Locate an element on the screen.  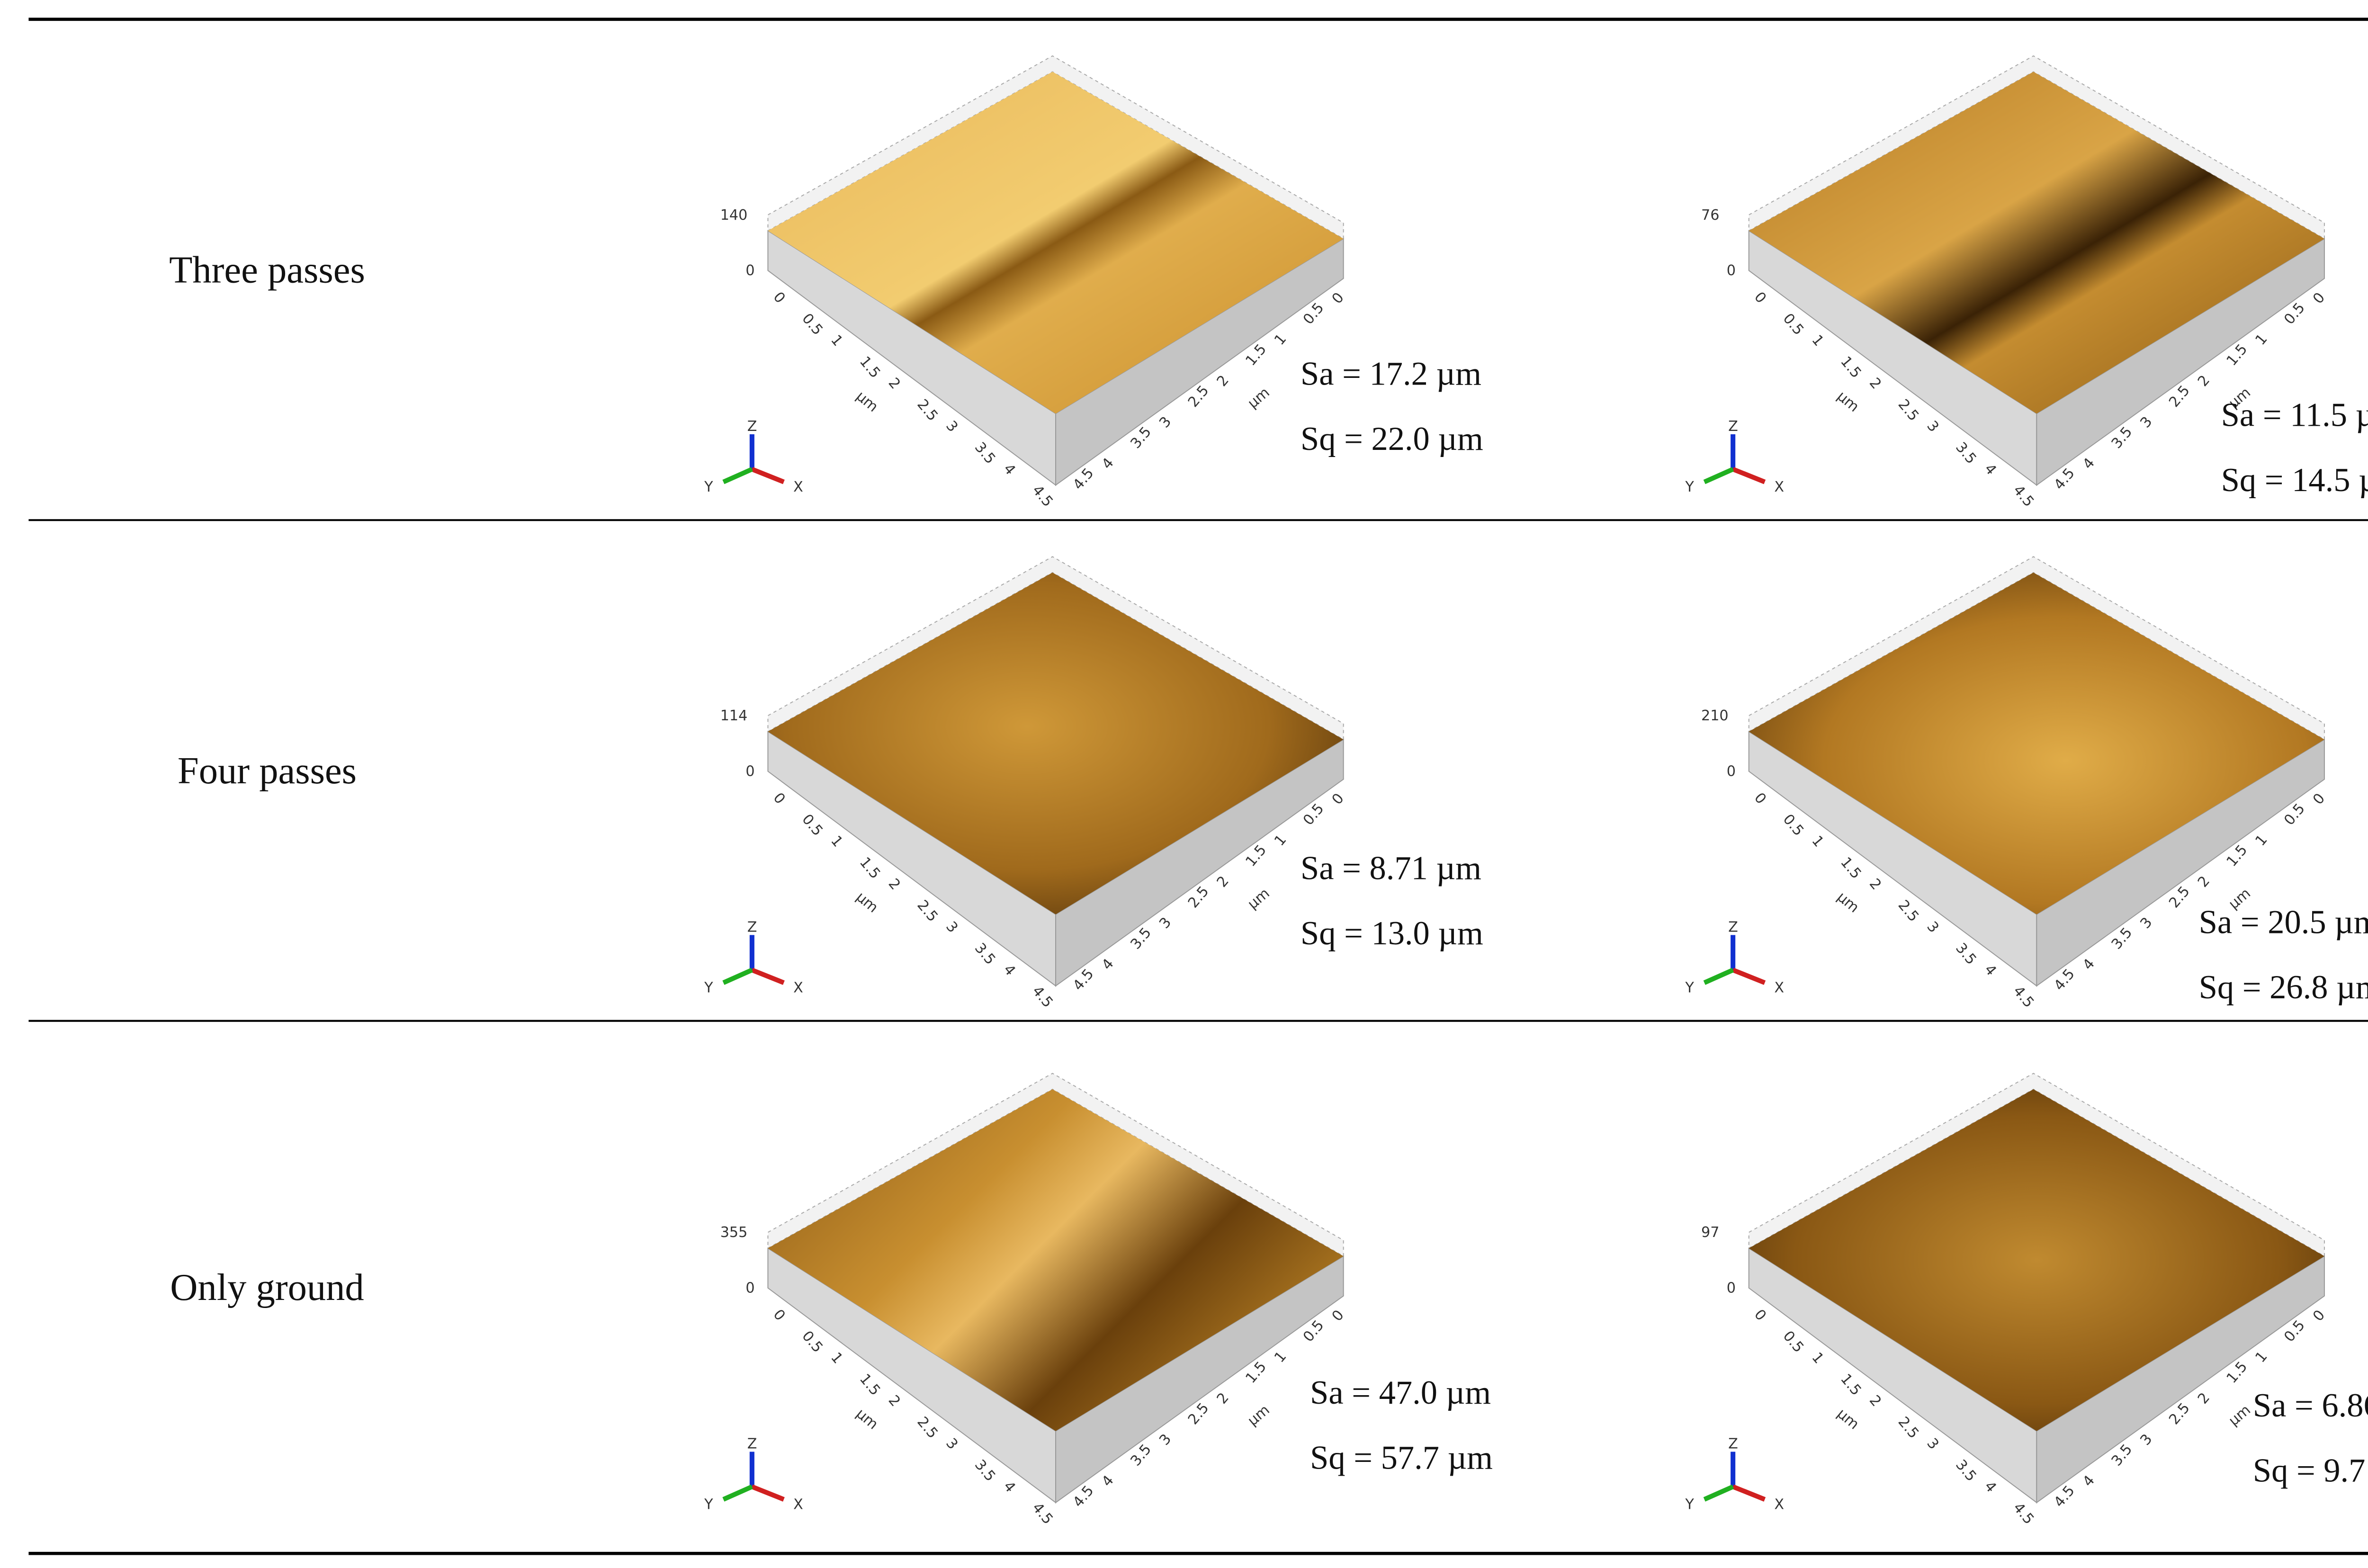
row-label: Three passes is located at coordinates (267, 270).